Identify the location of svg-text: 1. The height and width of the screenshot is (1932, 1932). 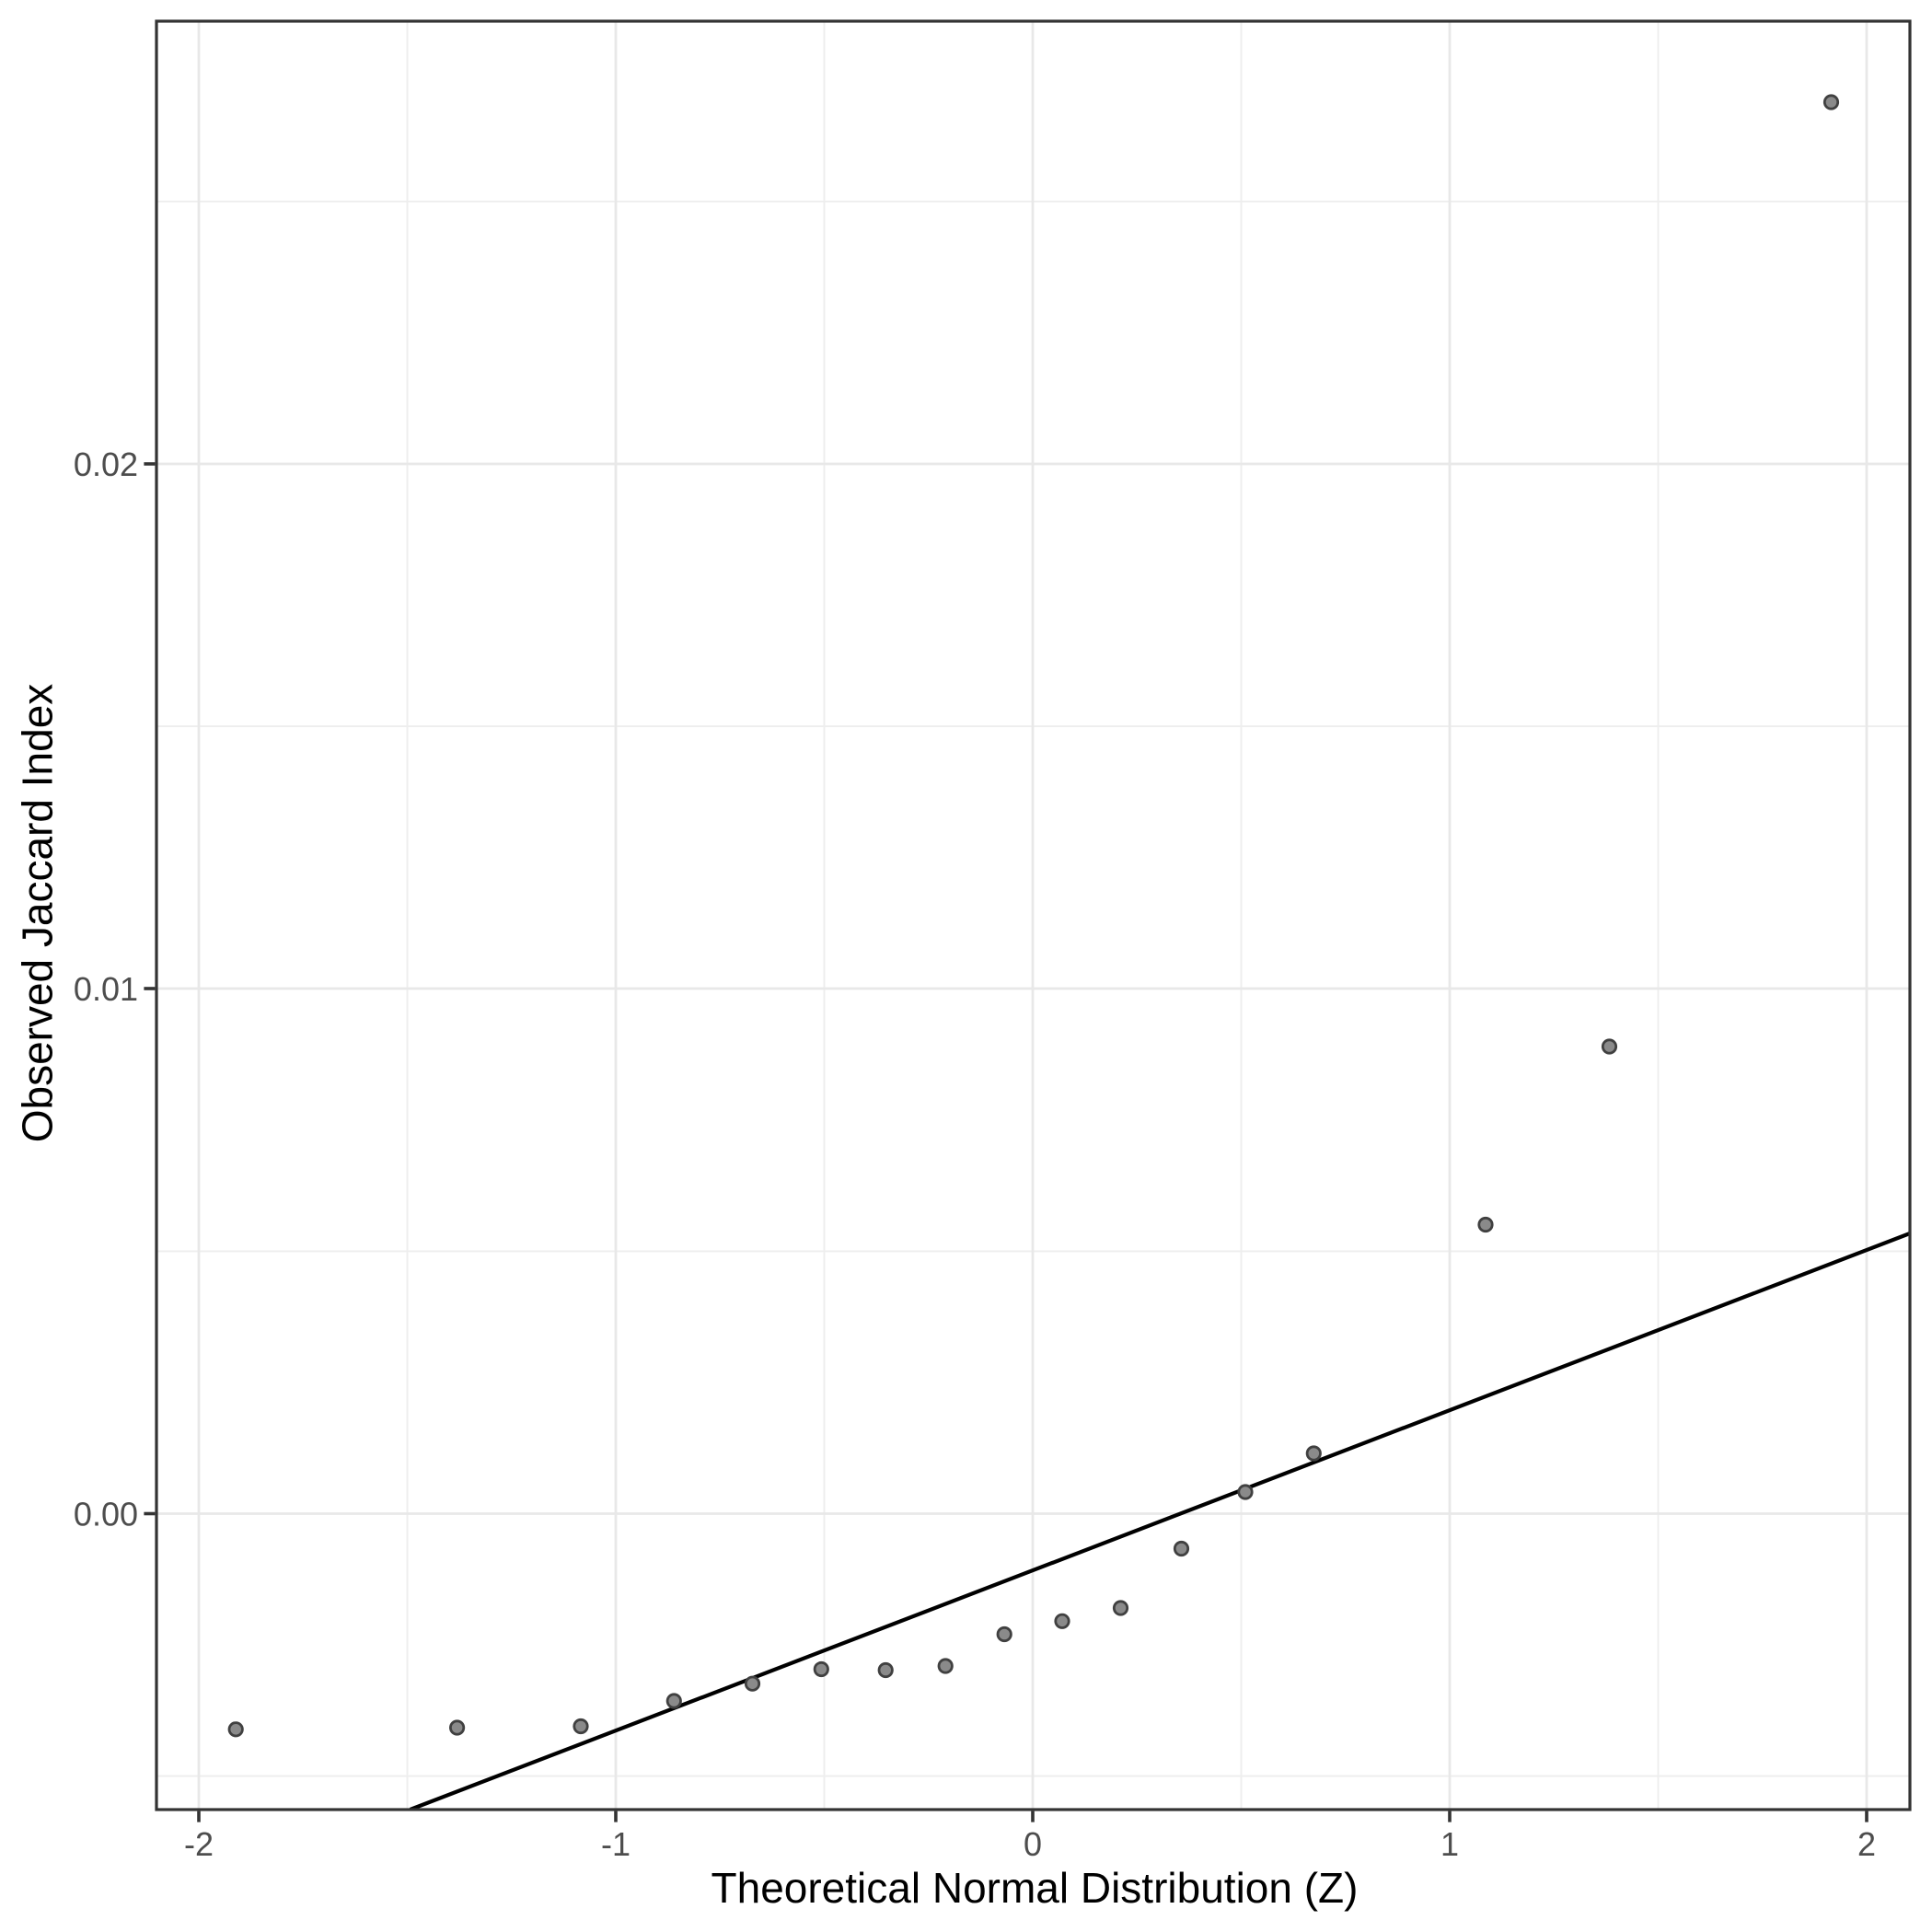
(1450, 1844).